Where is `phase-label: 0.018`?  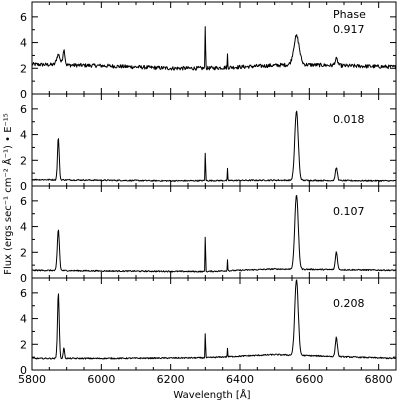
phase-label: 0.018 is located at coordinates (349, 119).